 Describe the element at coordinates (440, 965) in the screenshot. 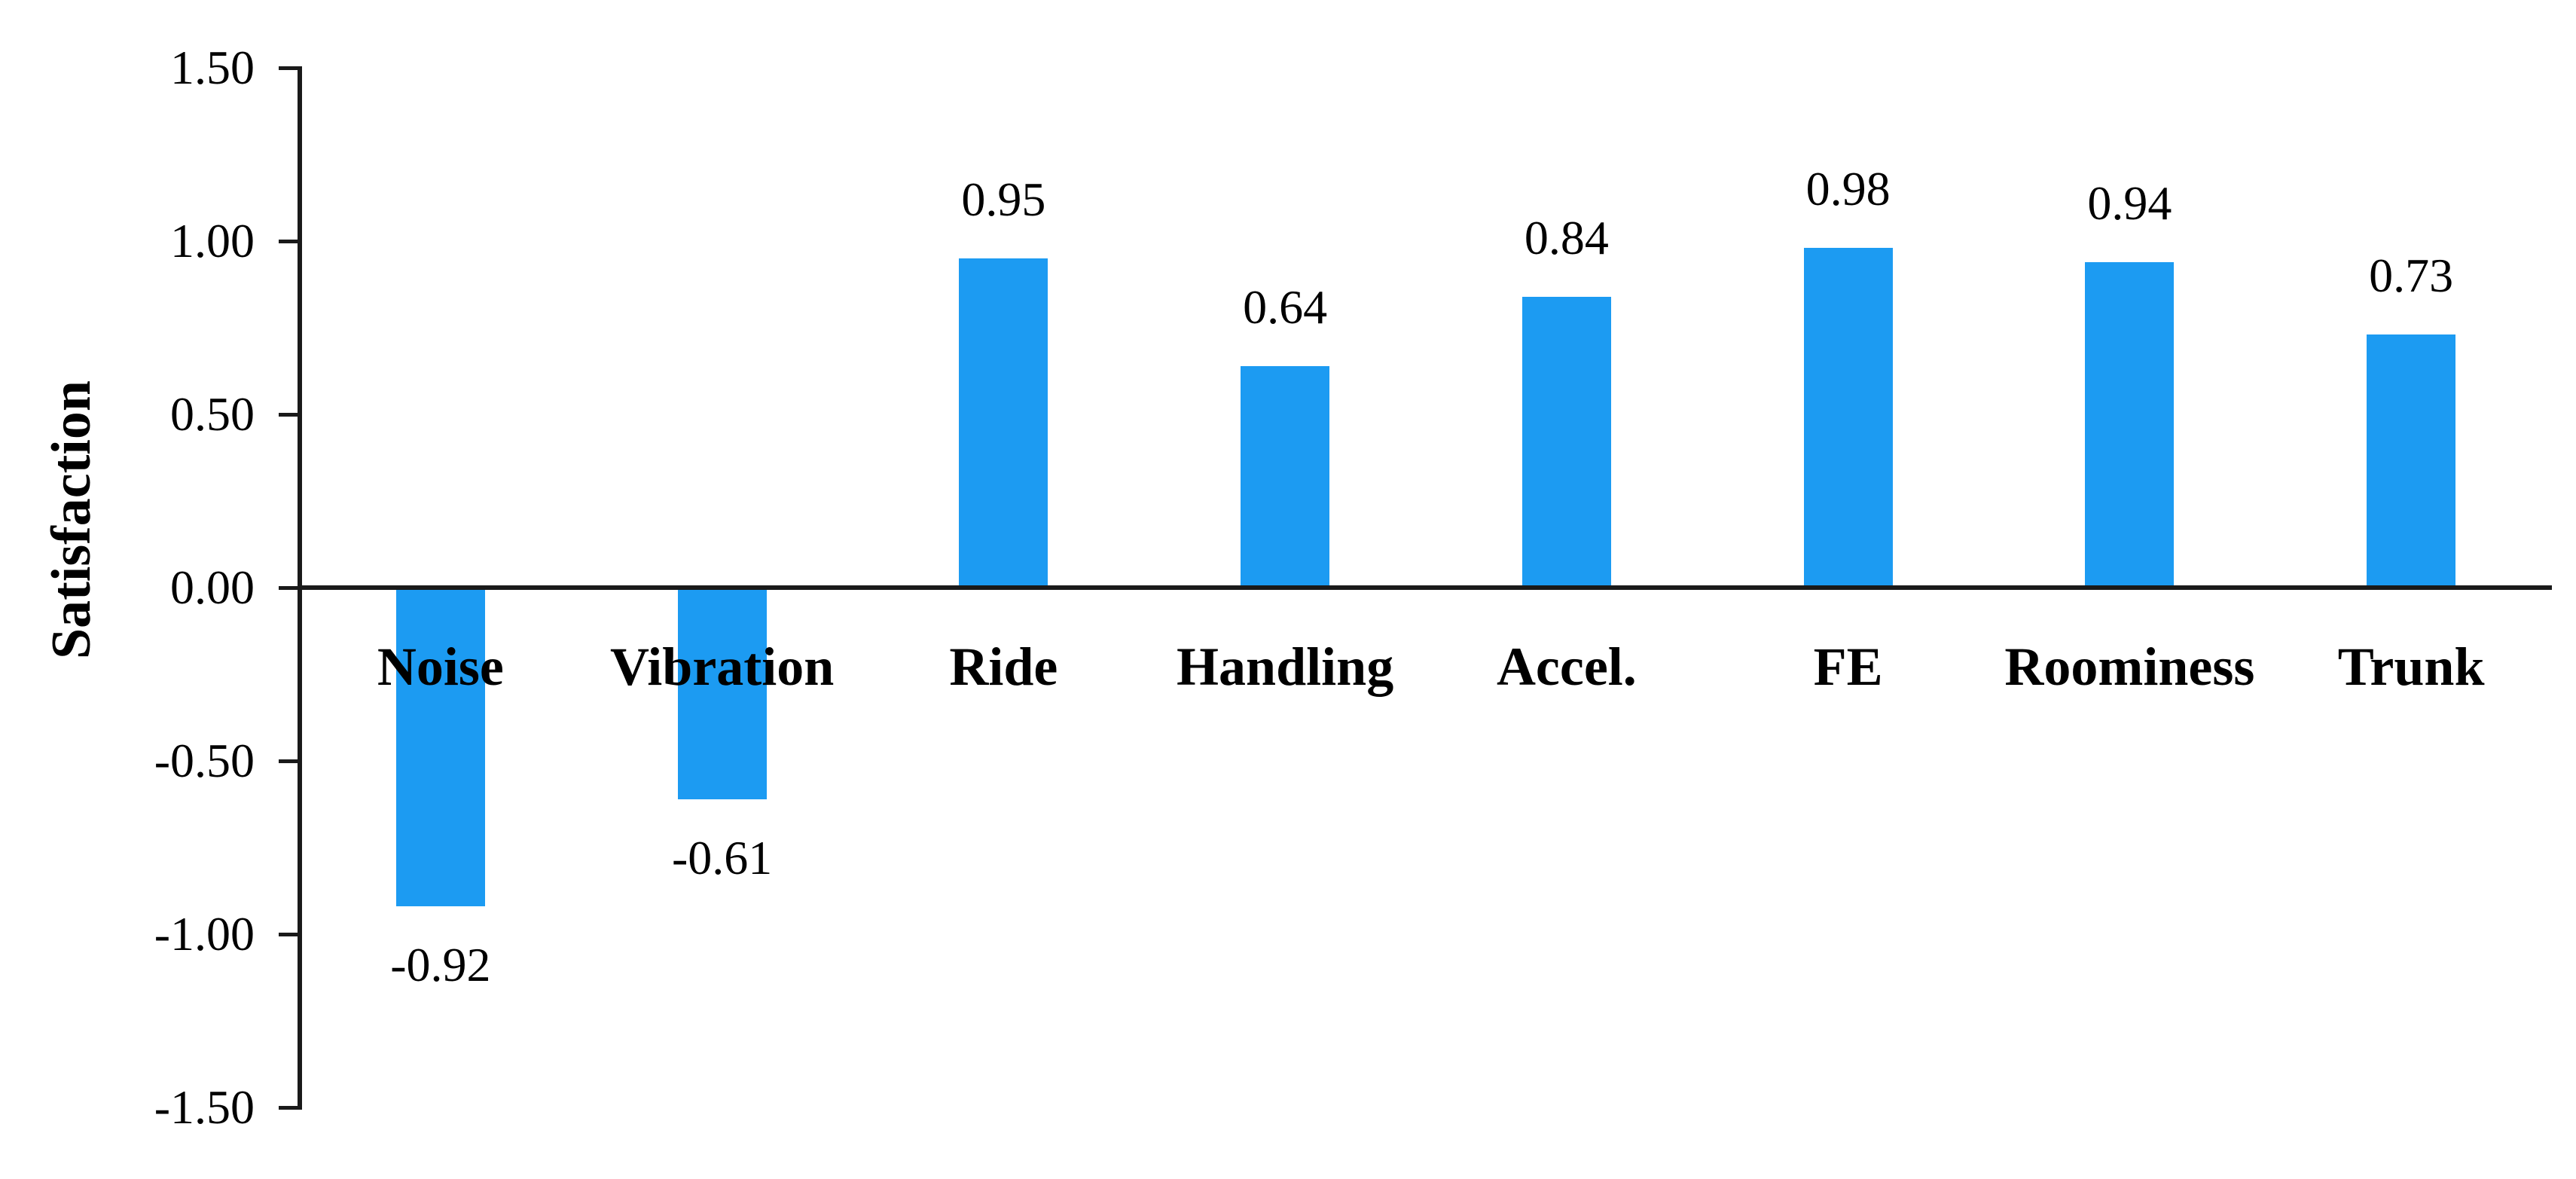

I see `bar-value-label-noise: -0.92` at that location.